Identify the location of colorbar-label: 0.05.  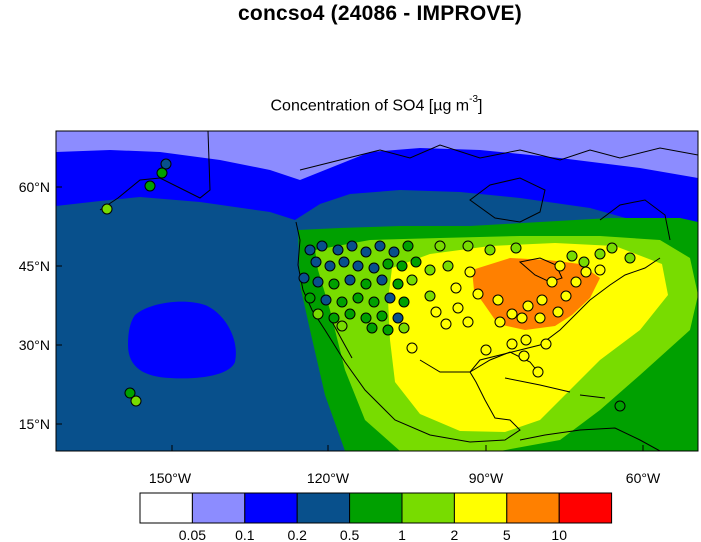
(192, 534).